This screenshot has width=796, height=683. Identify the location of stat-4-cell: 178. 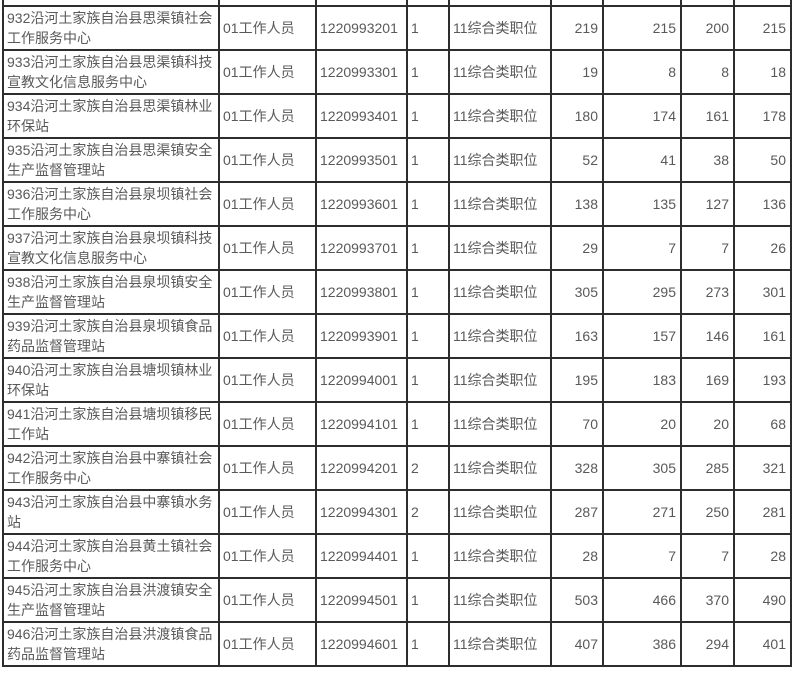
(762, 116).